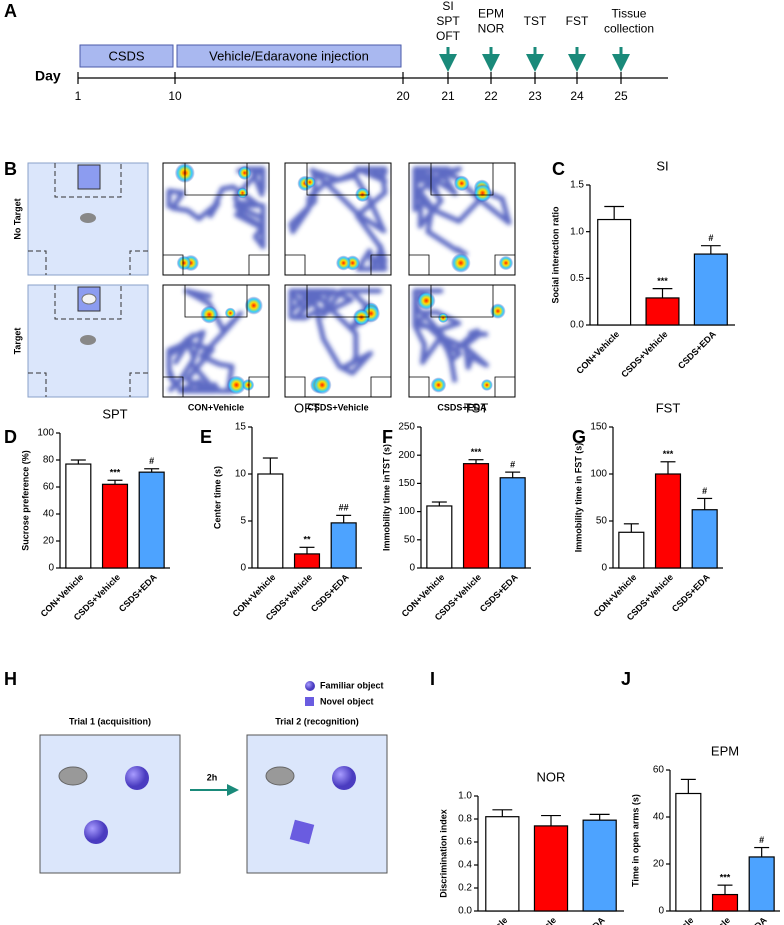  I want to click on target-mouse, so click(89, 299).